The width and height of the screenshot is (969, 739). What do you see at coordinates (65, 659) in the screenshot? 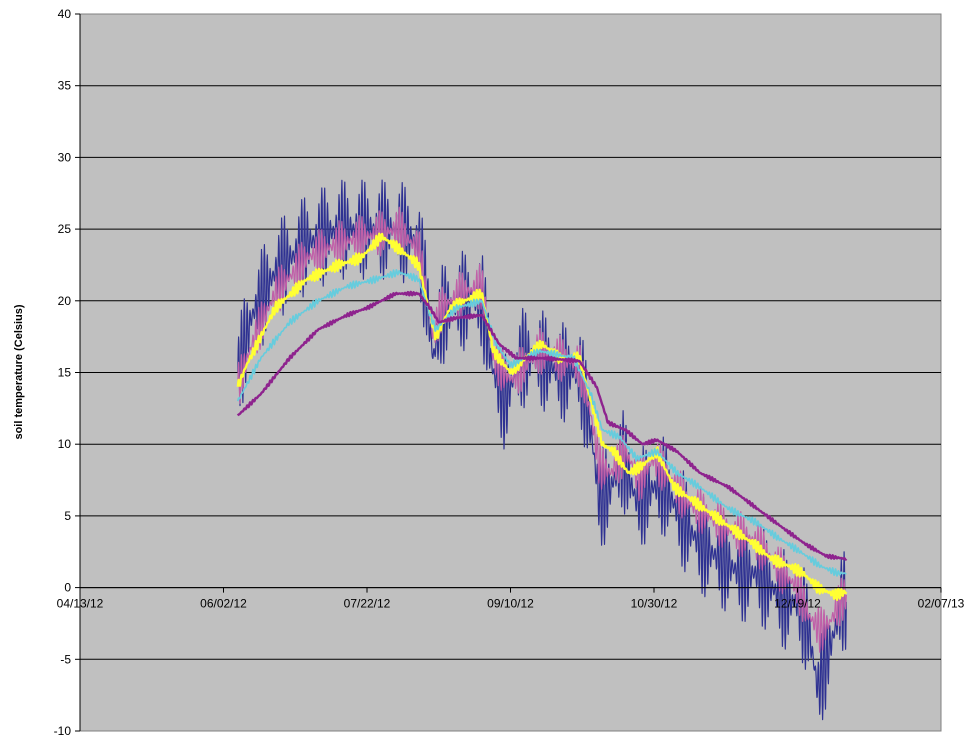
I see `y-tick-label: -5` at bounding box center [65, 659].